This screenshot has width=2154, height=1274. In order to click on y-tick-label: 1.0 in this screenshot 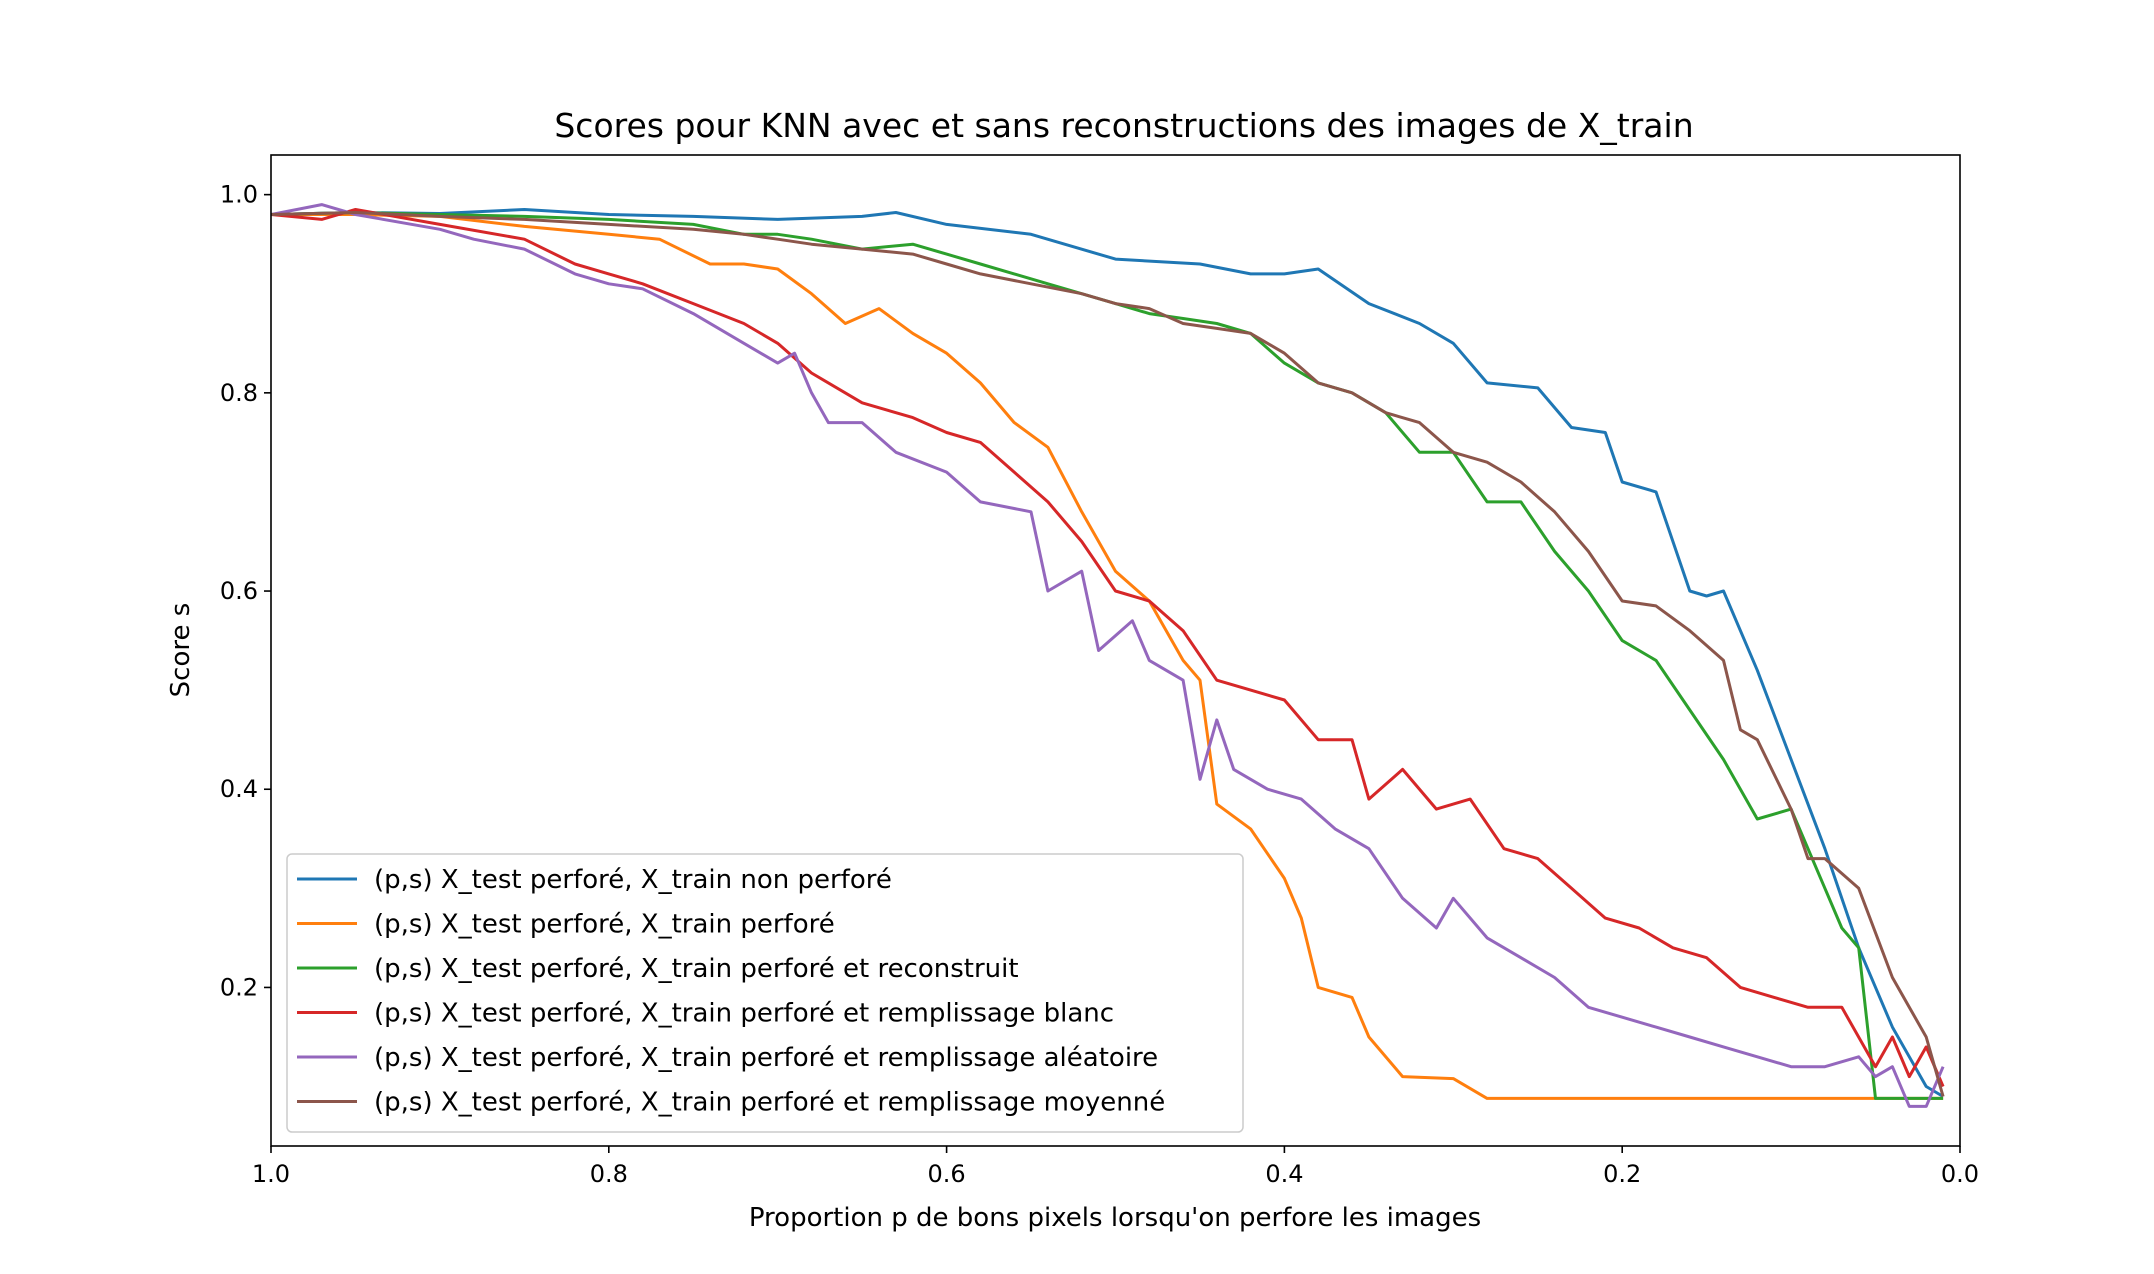, I will do `click(239, 195)`.